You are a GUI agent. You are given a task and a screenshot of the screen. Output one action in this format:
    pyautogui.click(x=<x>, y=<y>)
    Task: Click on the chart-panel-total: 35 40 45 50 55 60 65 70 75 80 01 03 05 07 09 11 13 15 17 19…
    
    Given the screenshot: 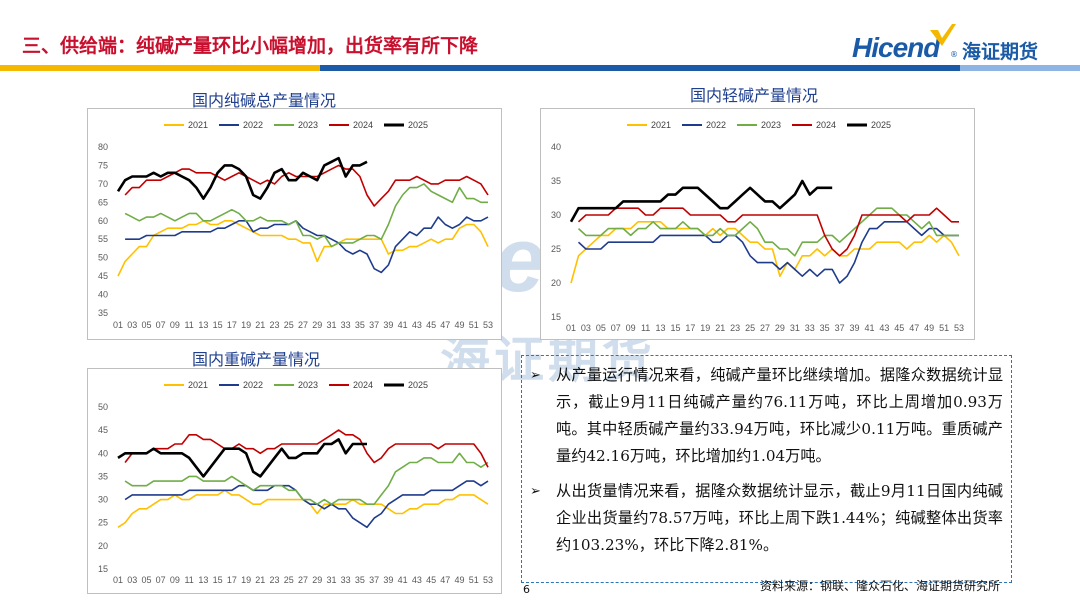 What is the action you would take?
    pyautogui.click(x=294, y=224)
    